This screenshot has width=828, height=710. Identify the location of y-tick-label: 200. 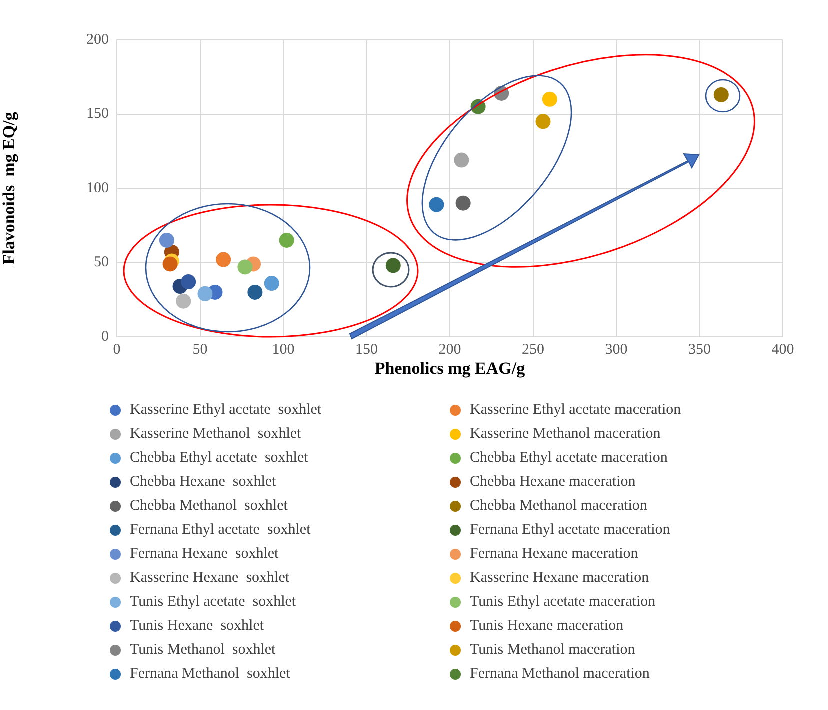
(97, 40).